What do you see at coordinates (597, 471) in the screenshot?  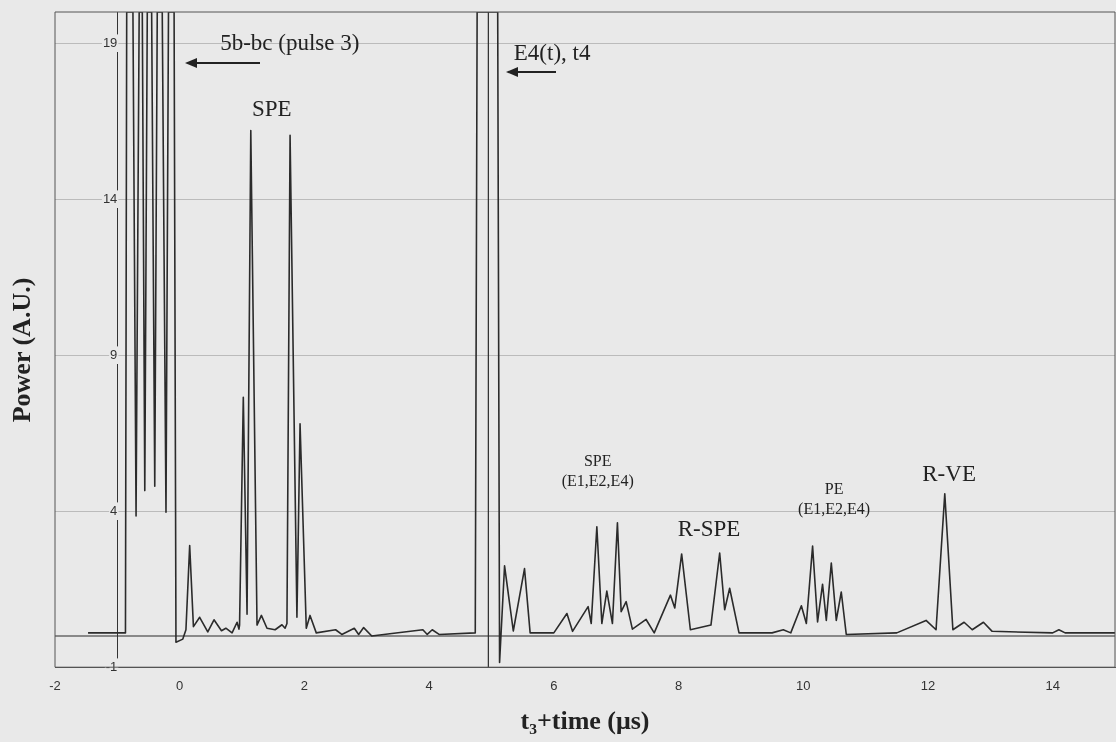 I see `annotation: SPE (E1,E2,E4)` at bounding box center [597, 471].